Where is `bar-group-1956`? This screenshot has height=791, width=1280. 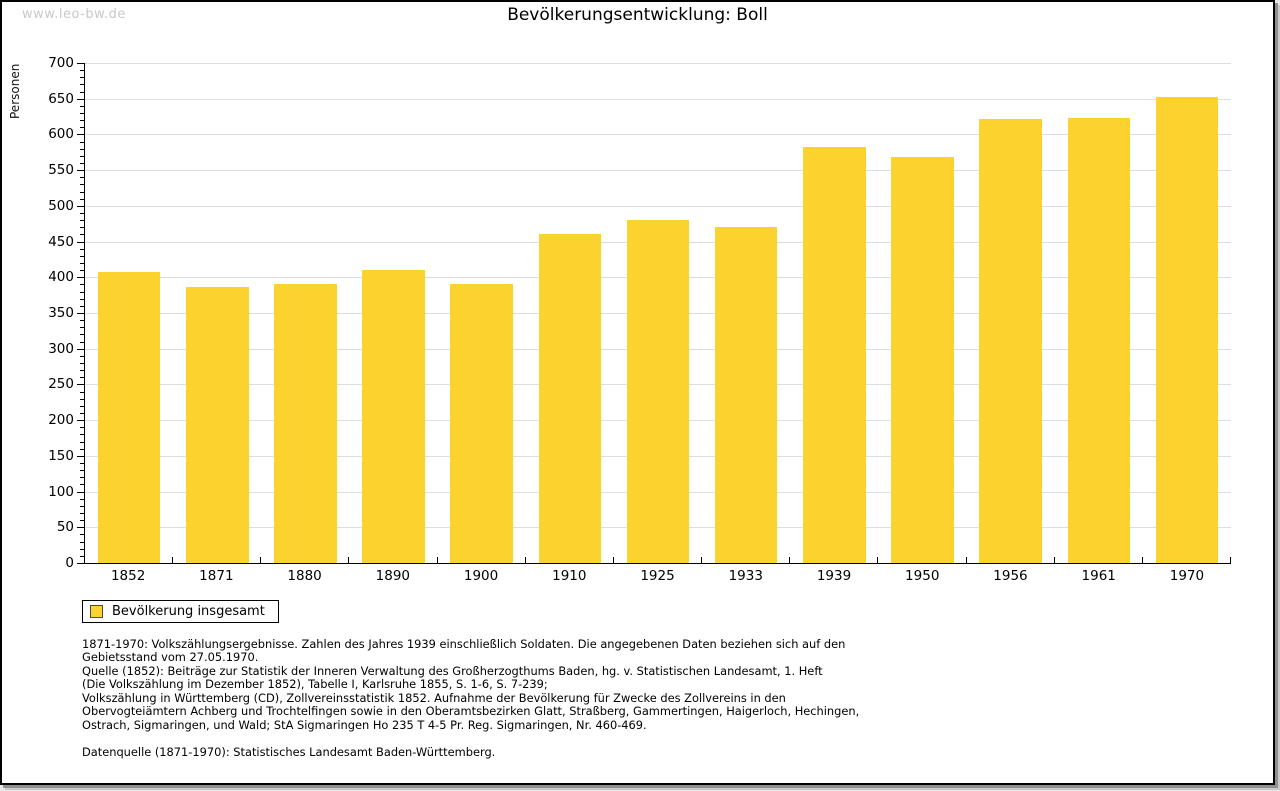 bar-group-1956 is located at coordinates (1011, 313).